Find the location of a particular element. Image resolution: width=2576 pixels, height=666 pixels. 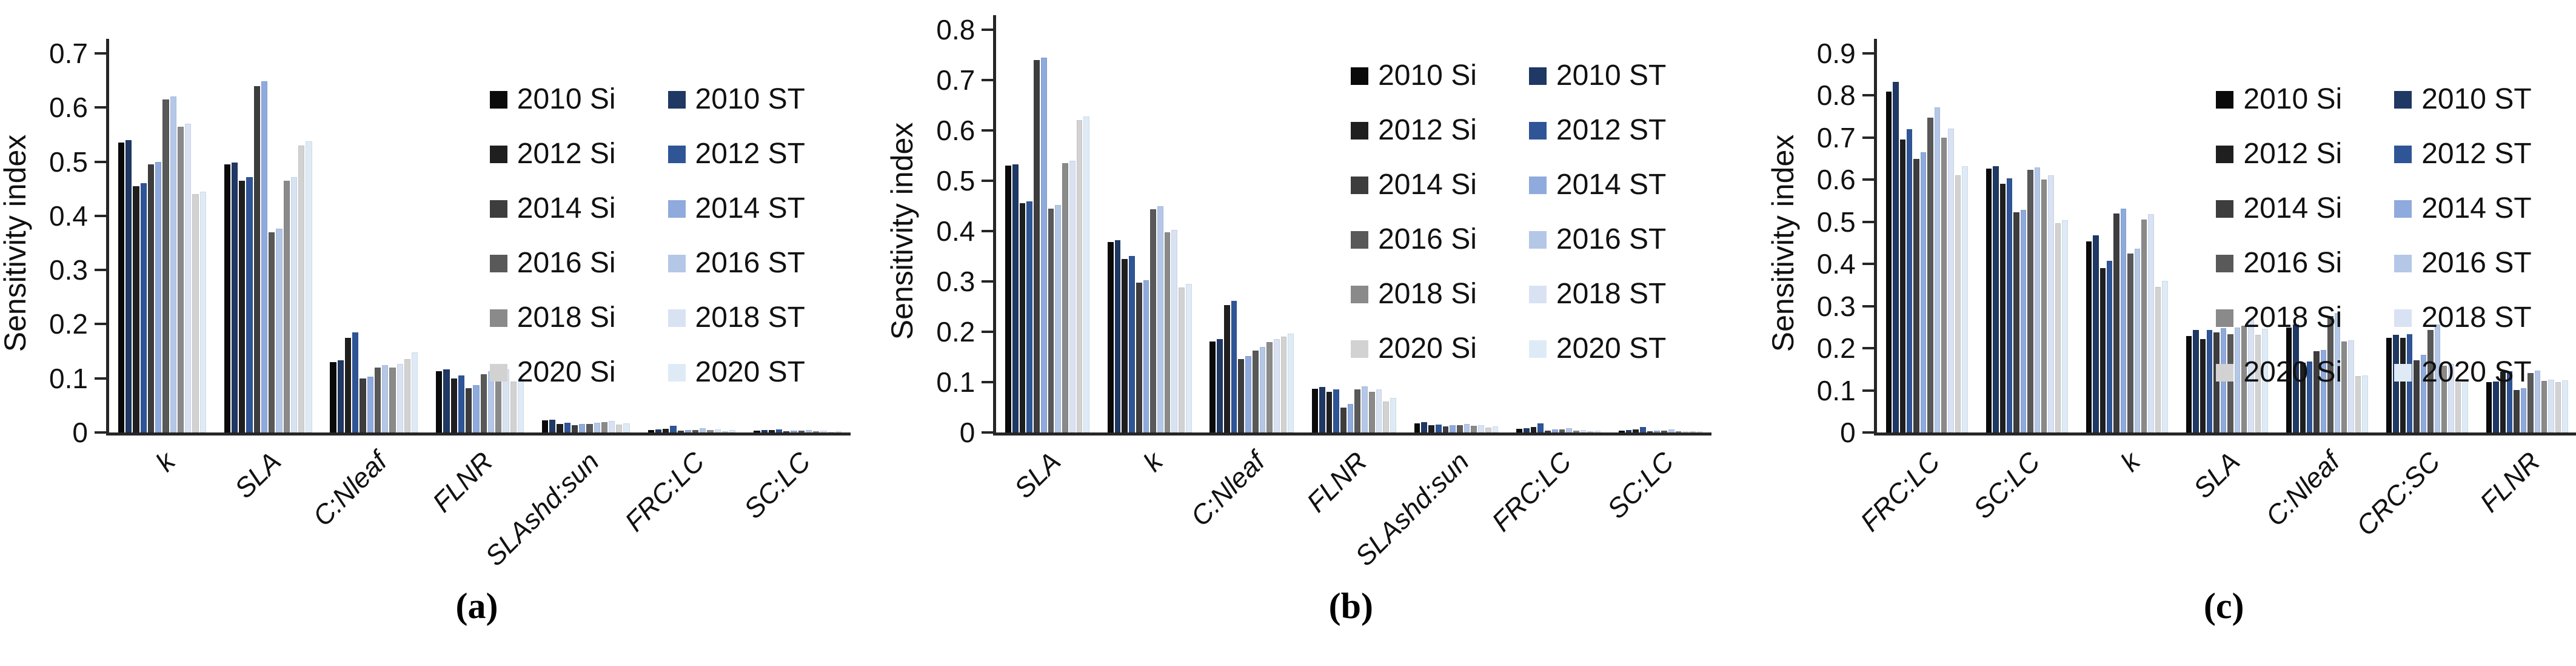

y-tick-label: 0.9 is located at coordinates (1836, 54).